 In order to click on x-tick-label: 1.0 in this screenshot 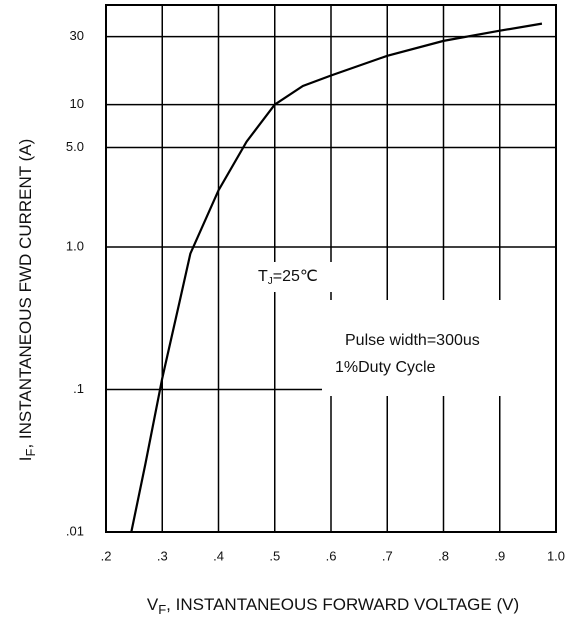, I will do `click(556, 555)`.